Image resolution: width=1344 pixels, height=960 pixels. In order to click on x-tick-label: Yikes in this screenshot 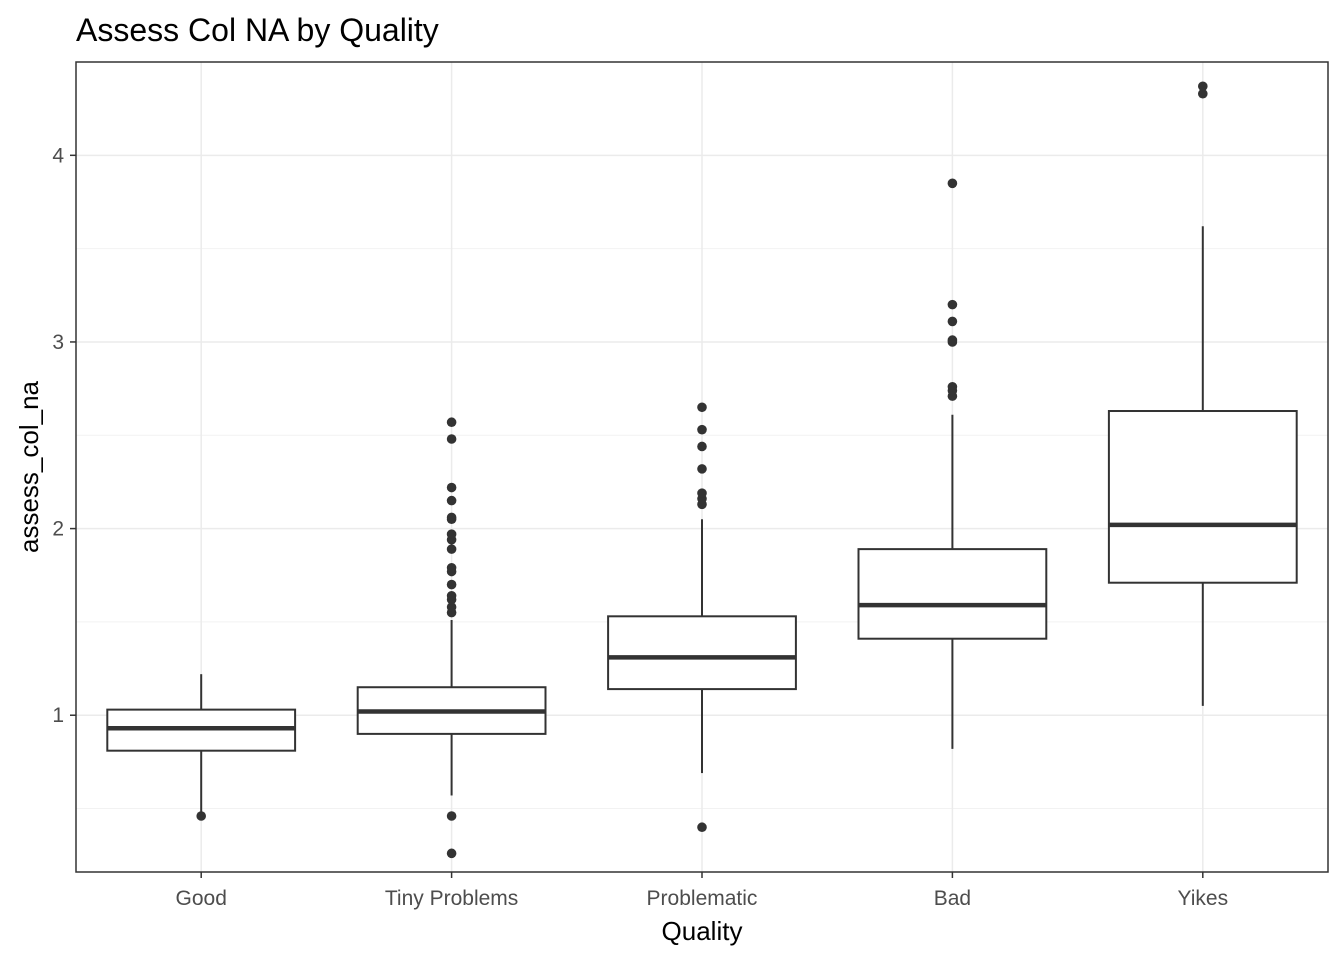, I will do `click(1203, 898)`.